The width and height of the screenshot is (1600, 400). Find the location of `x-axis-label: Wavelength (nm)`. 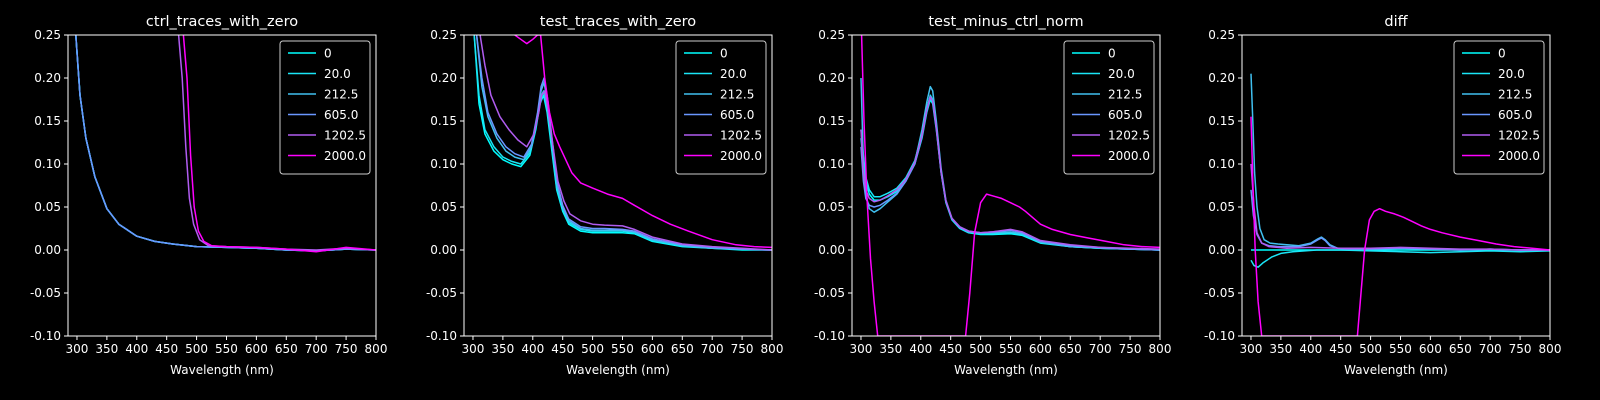

x-axis-label: Wavelength (nm) is located at coordinates (1396, 370).